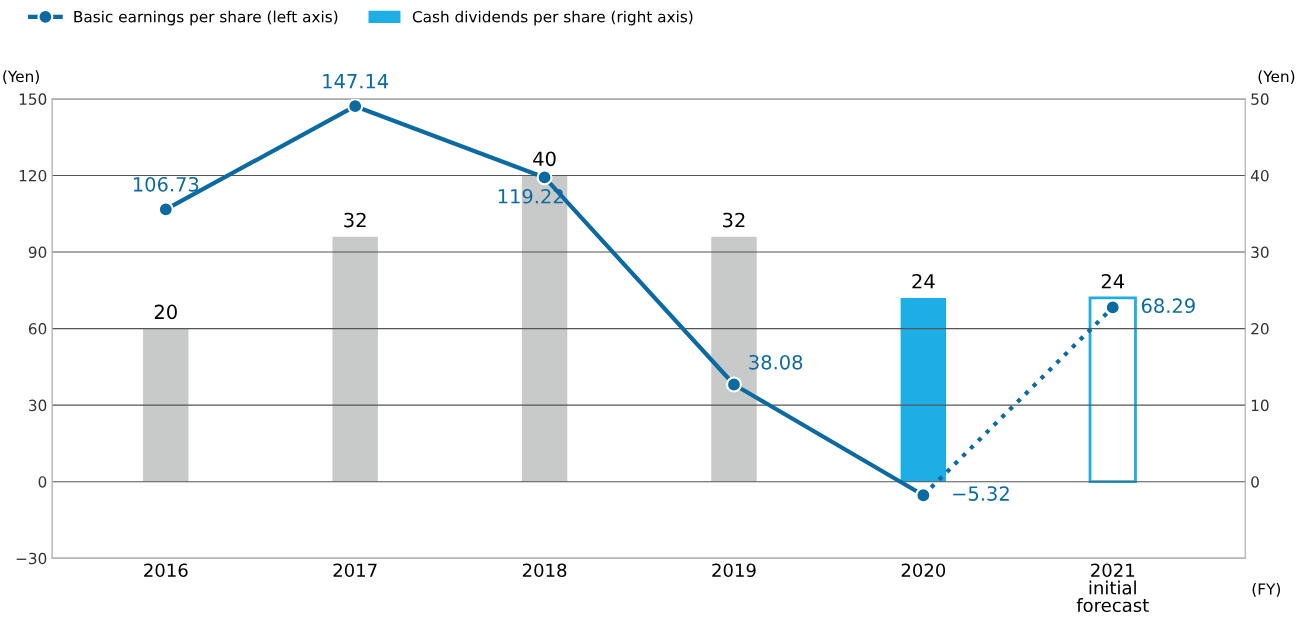 The height and width of the screenshot is (638, 1304). I want to click on y2-tick-label: 50, so click(1260, 99).